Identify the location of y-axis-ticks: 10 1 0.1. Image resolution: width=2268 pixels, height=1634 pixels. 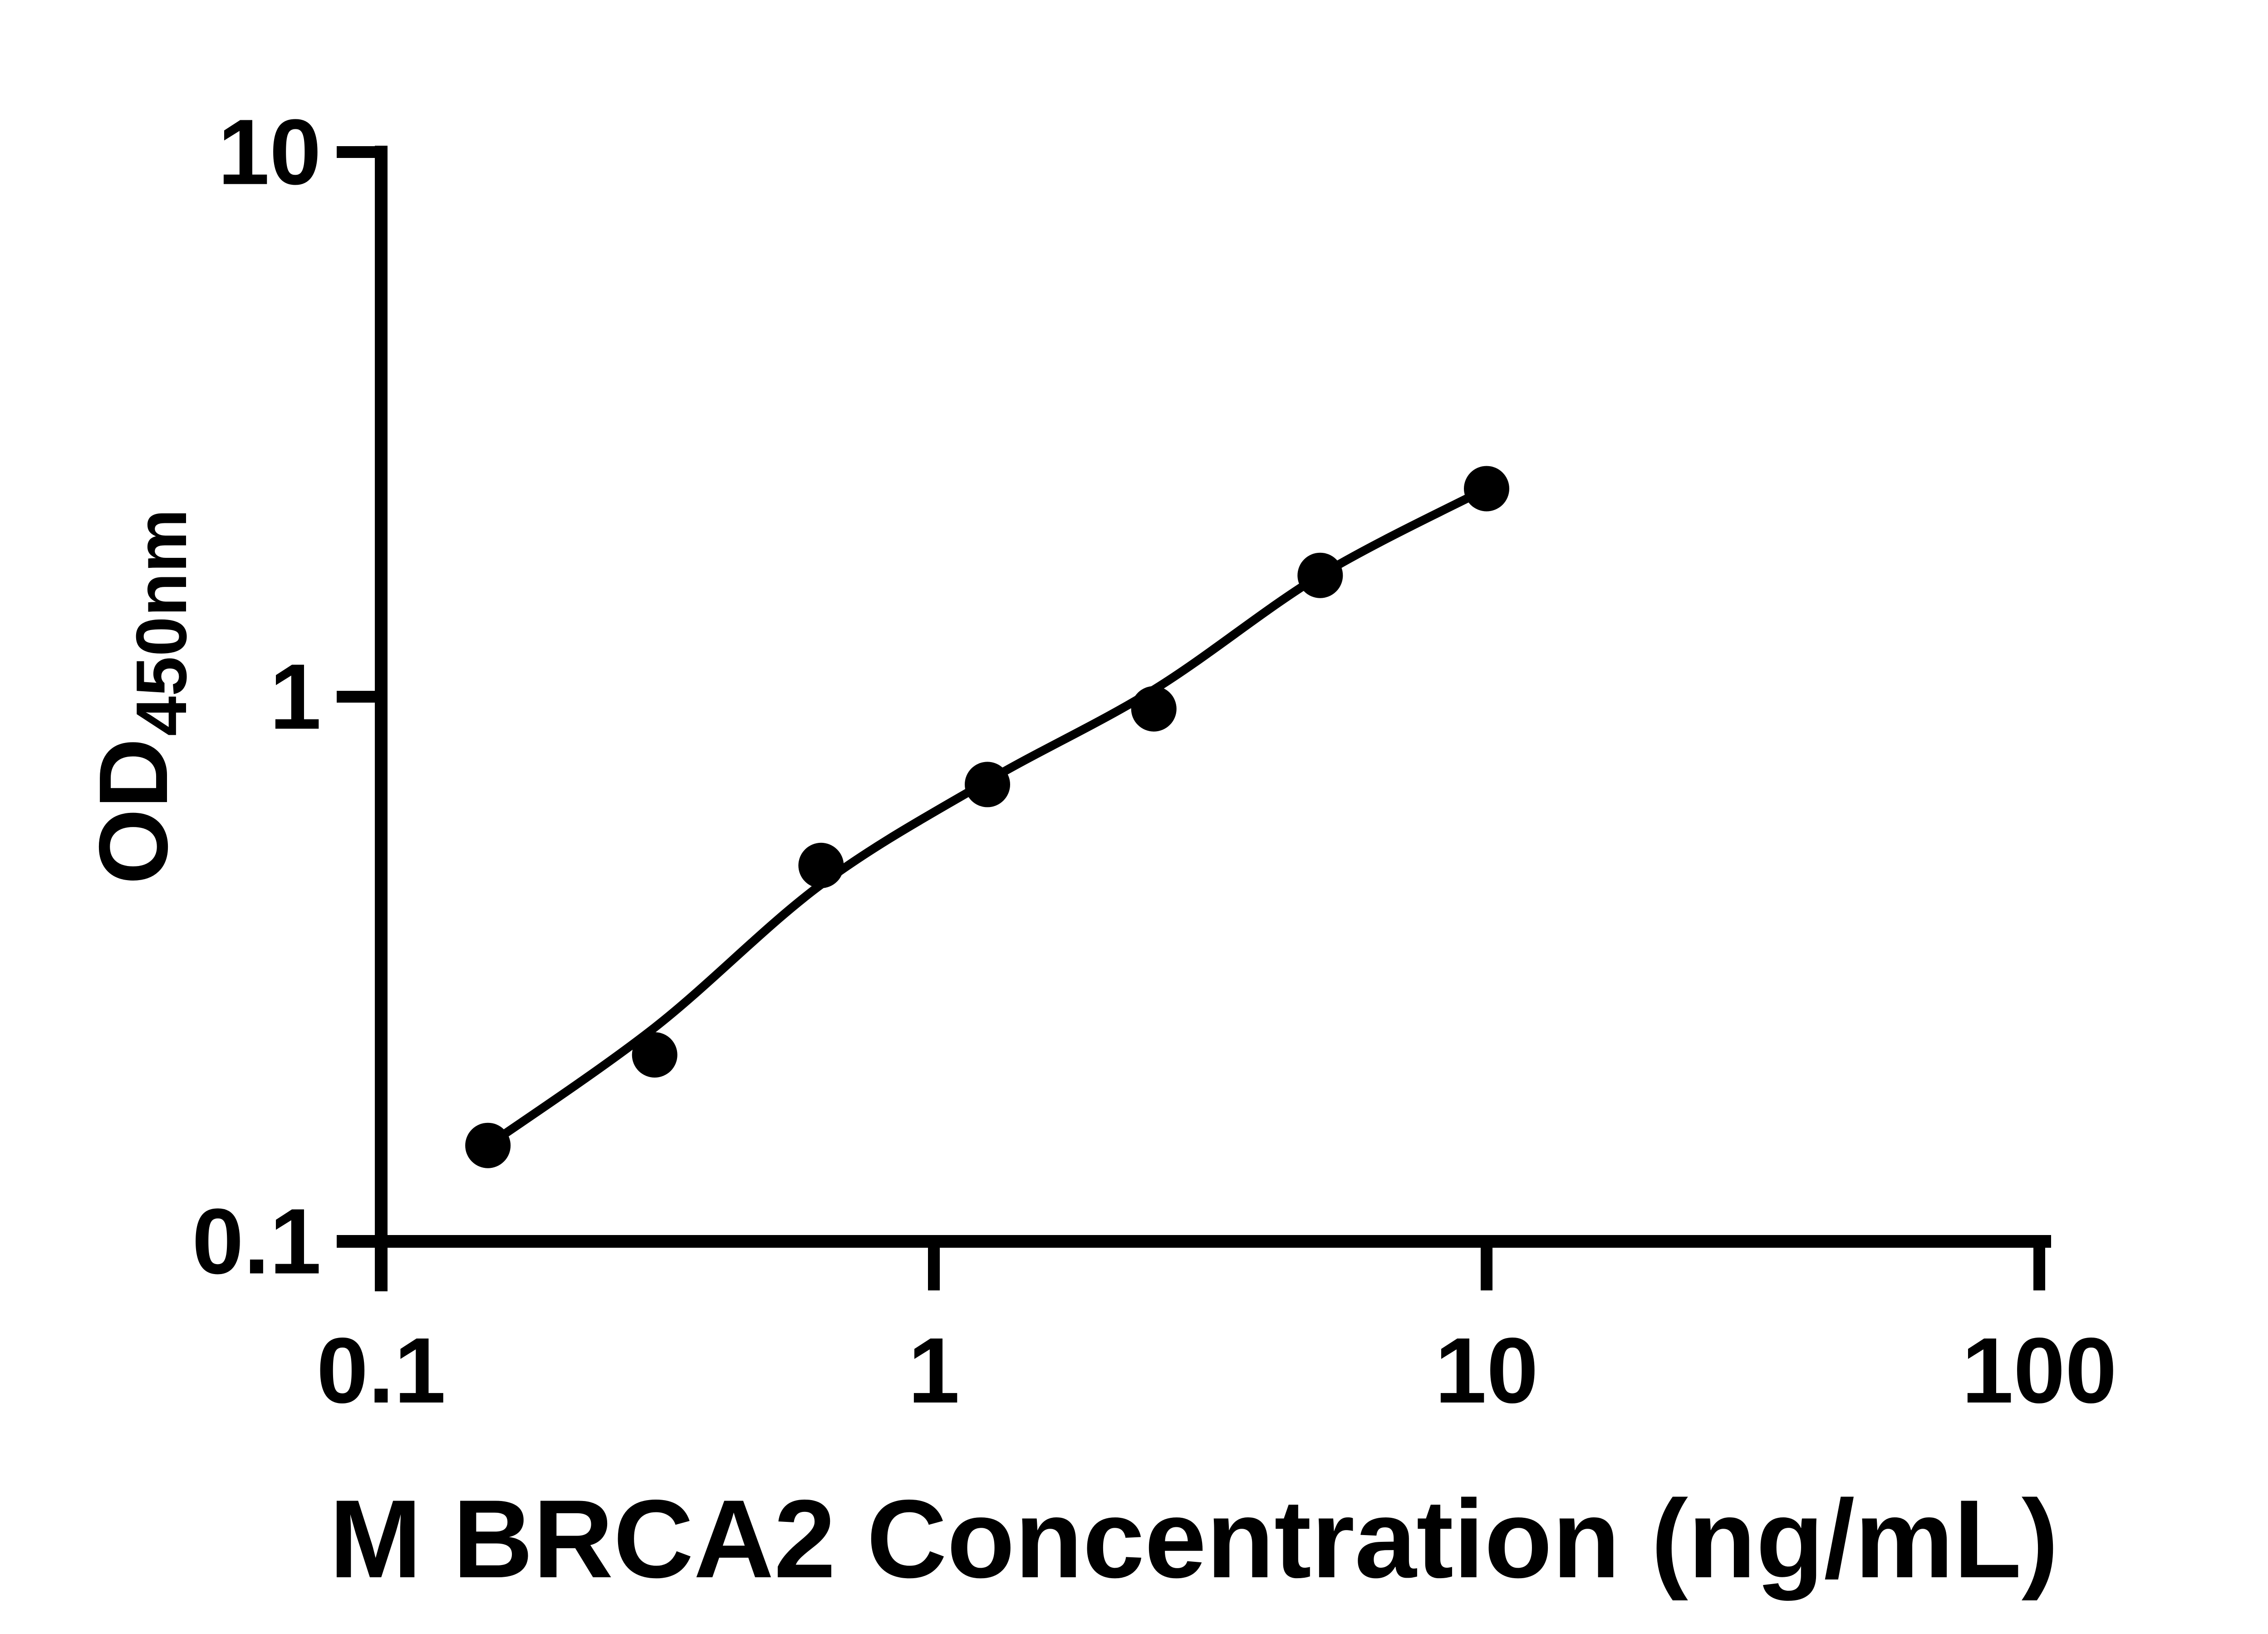
(286, 697).